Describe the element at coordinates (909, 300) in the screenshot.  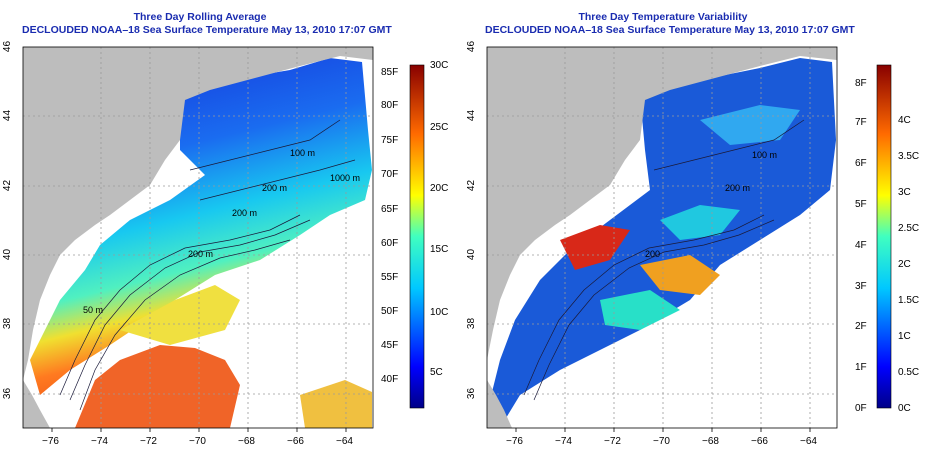
I see `right-colorbar-c-label: 1.5C` at that location.